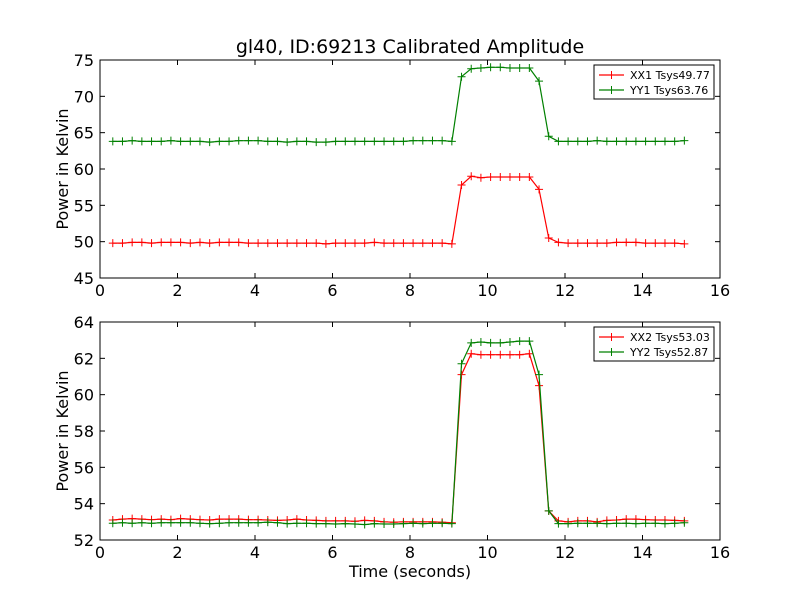 The width and height of the screenshot is (800, 600). I want to click on y-tick-label: 70, so click(84, 96).